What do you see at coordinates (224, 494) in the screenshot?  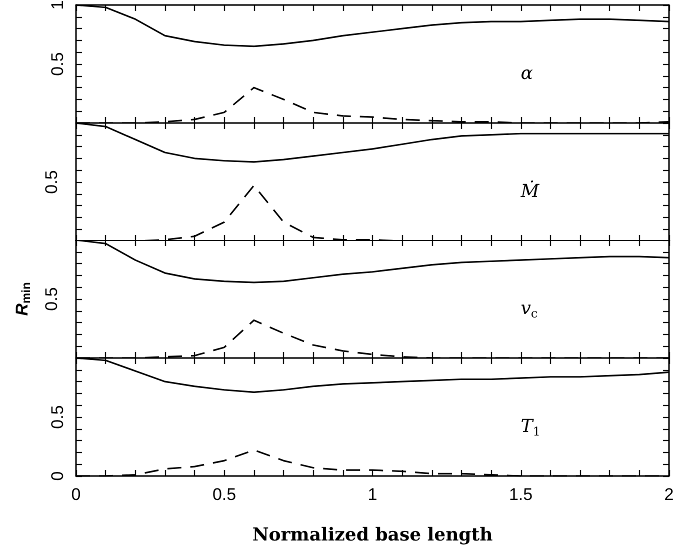 I see `x-tick-label: 0.5` at bounding box center [224, 494].